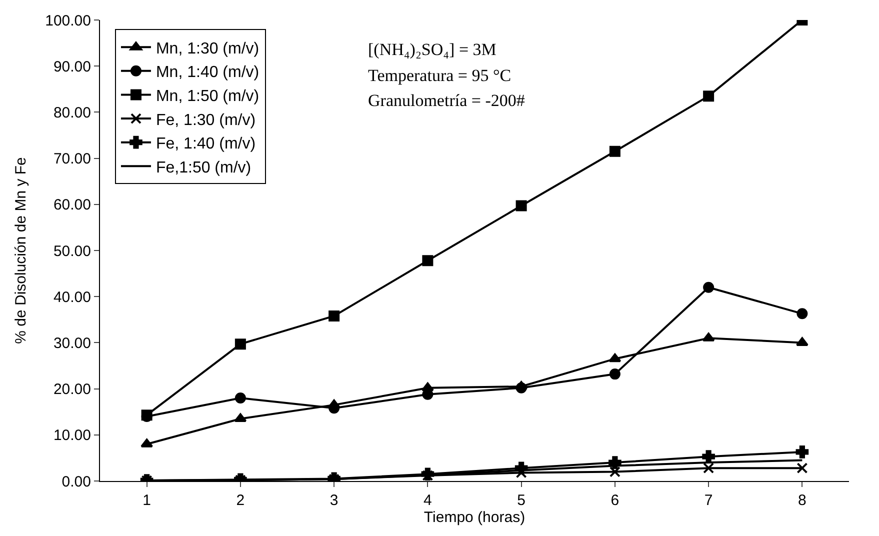 The image size is (879, 536). Describe the element at coordinates (72, 343) in the screenshot. I see `y-tick-label: 30.00` at that location.